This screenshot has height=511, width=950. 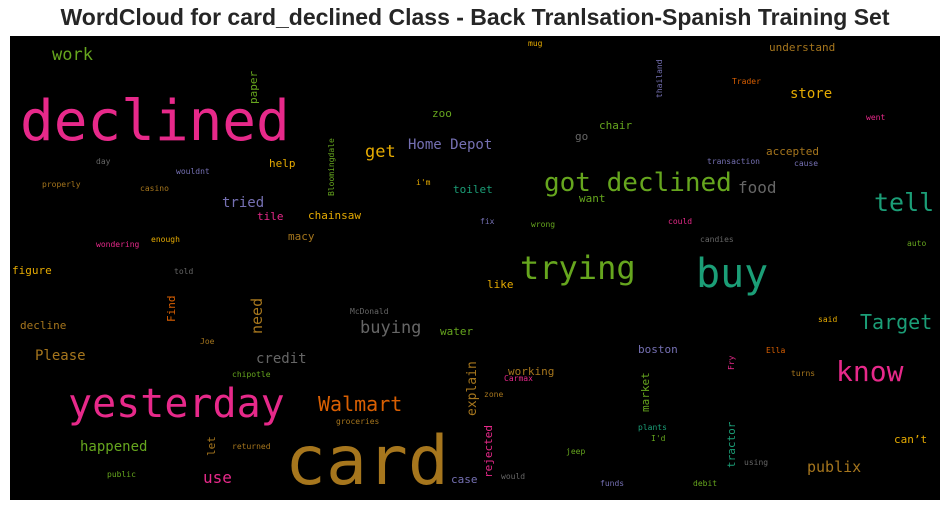 I want to click on word: could, so click(x=680, y=221).